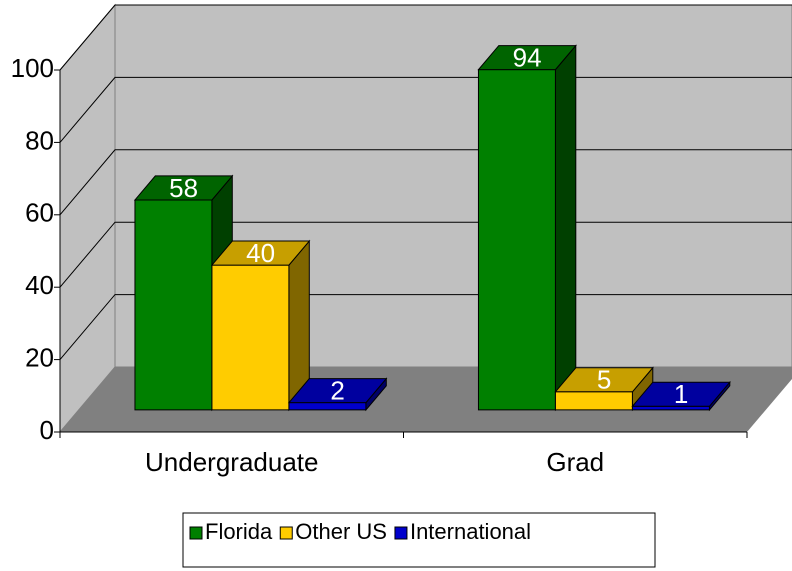 This screenshot has width=792, height=571. What do you see at coordinates (341, 531) in the screenshot?
I see `legend-label: Other US` at bounding box center [341, 531].